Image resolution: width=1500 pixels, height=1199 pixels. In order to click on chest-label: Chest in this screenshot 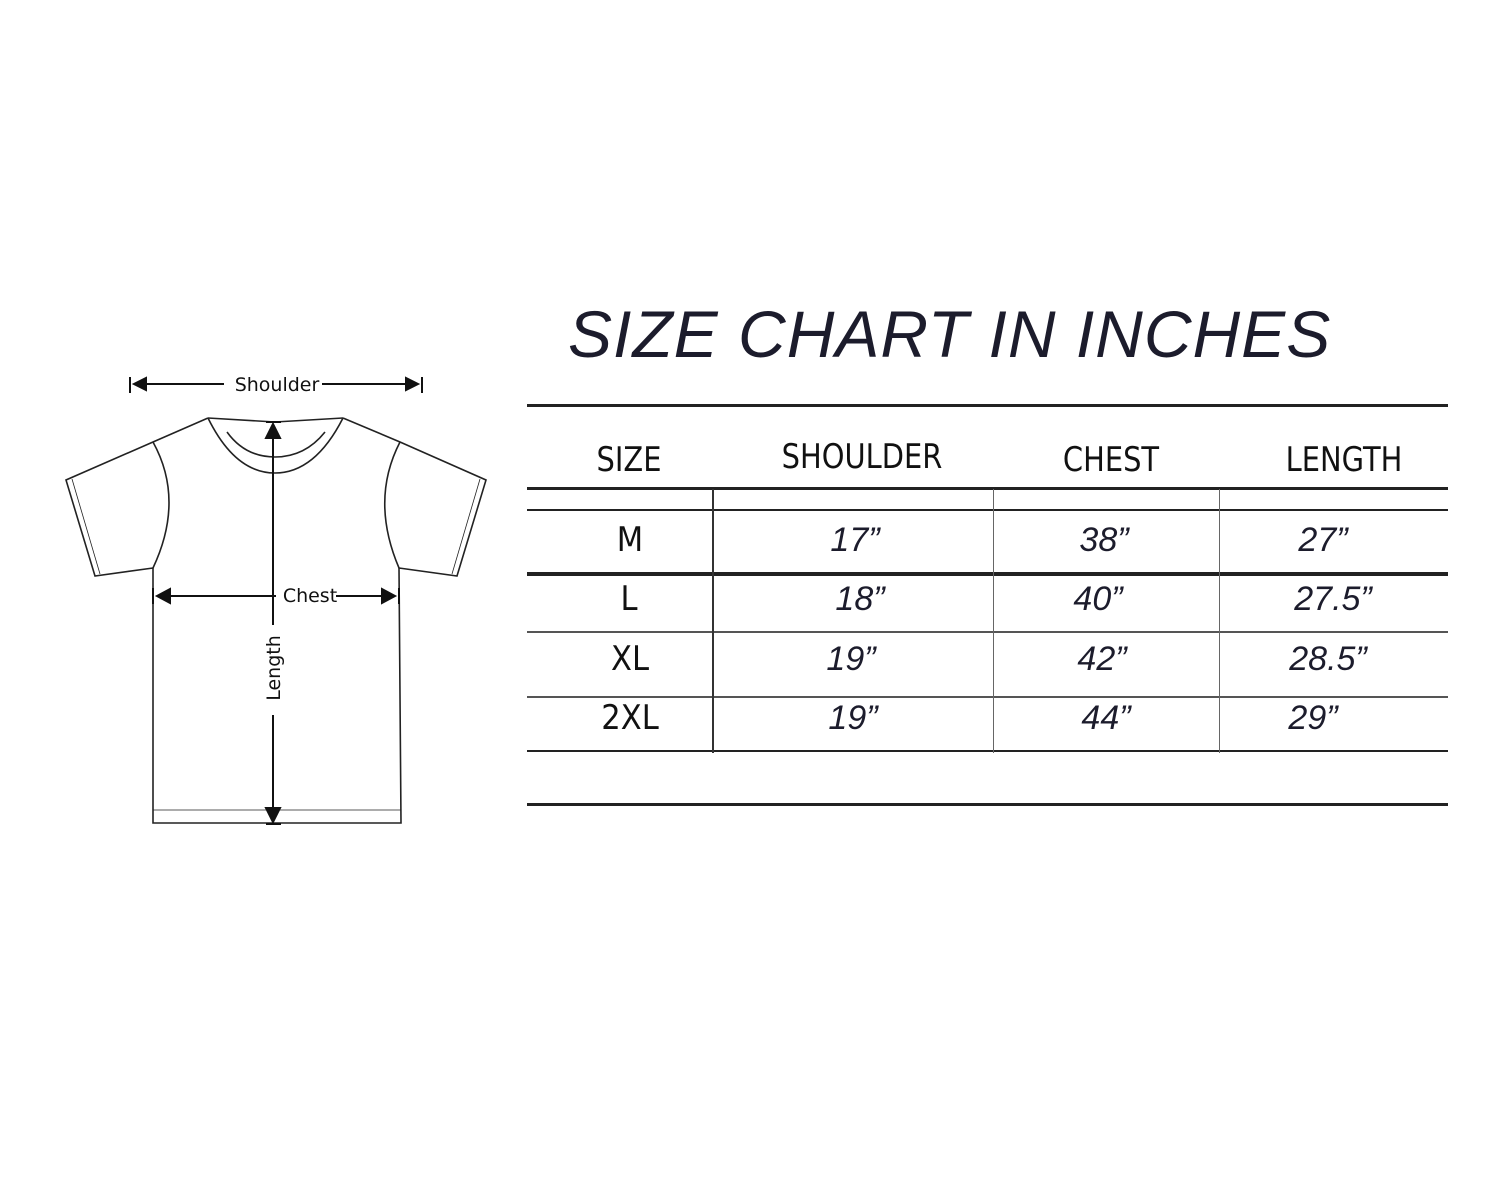, I will do `click(310, 596)`.